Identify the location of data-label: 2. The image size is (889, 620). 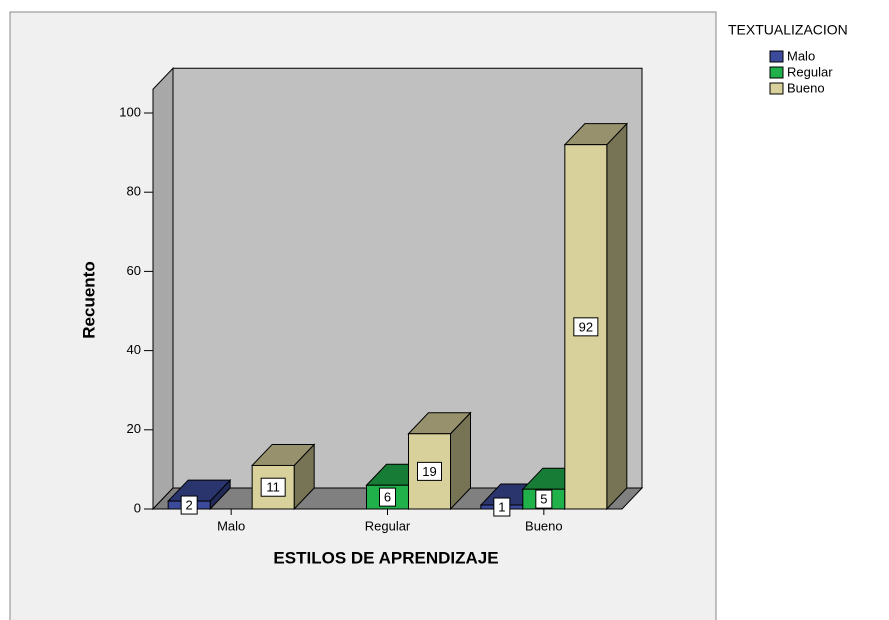
(189, 504).